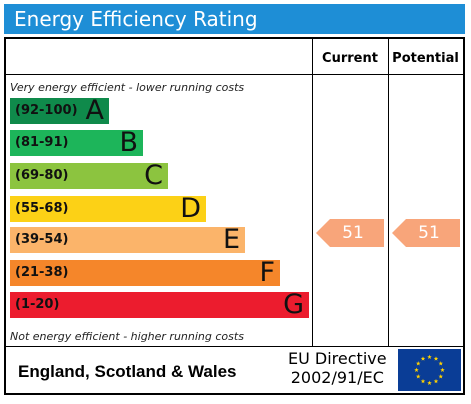 The image size is (471, 404). Describe the element at coordinates (128, 142) in the screenshot. I see `band-letter: B` at that location.